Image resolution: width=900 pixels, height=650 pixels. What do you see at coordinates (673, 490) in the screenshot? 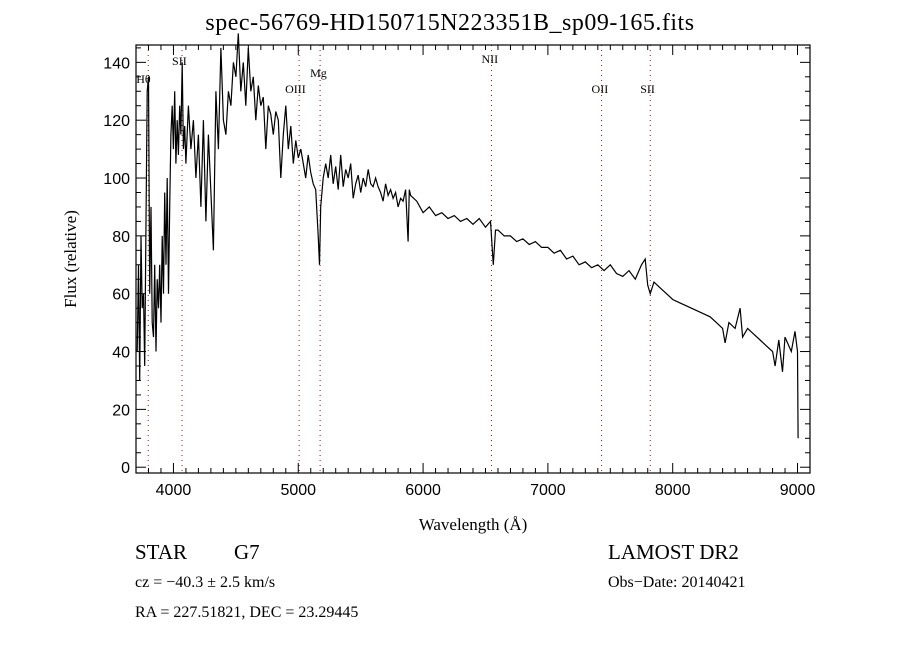
I see `x-tick-label: 8000` at bounding box center [673, 490].